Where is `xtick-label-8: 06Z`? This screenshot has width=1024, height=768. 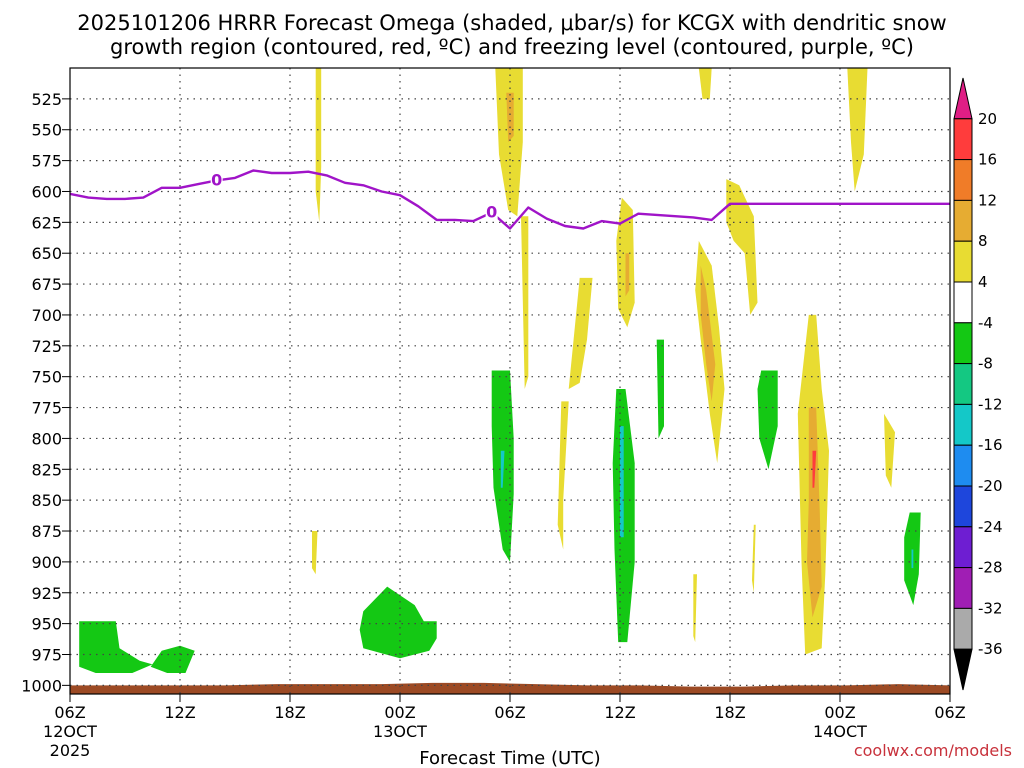
xtick-label-8: 06Z is located at coordinates (949, 712).